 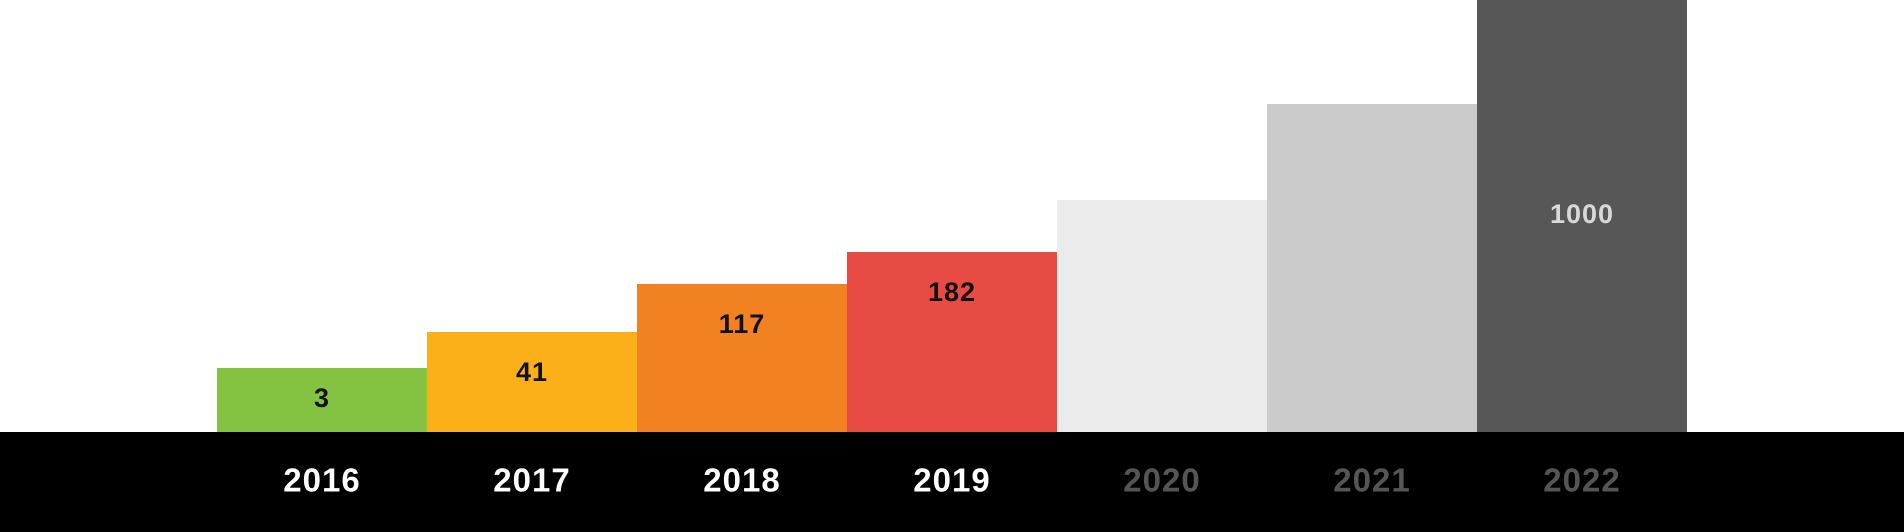 I want to click on value-label-2018: 117, so click(x=742, y=324).